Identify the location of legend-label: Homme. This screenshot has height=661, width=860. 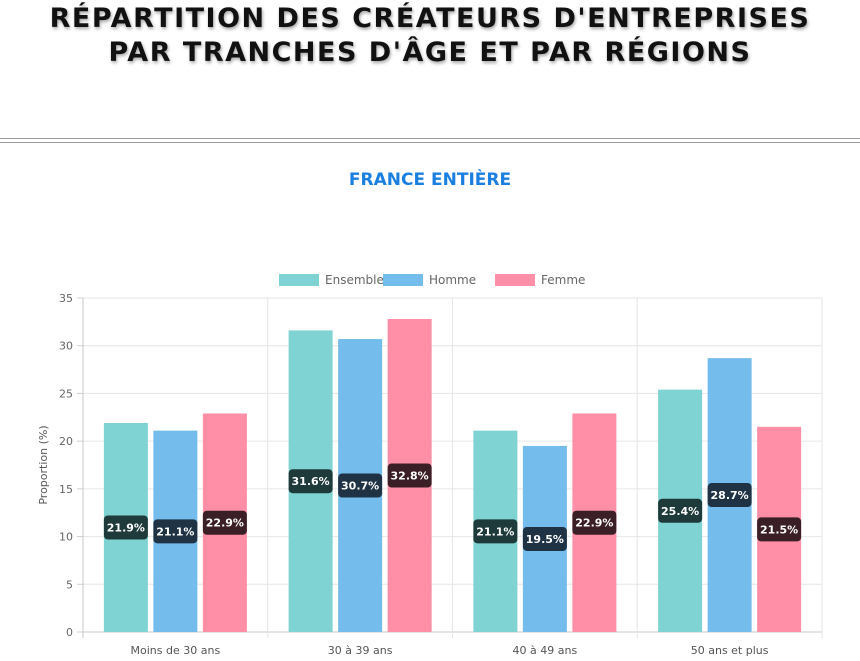
(452, 280).